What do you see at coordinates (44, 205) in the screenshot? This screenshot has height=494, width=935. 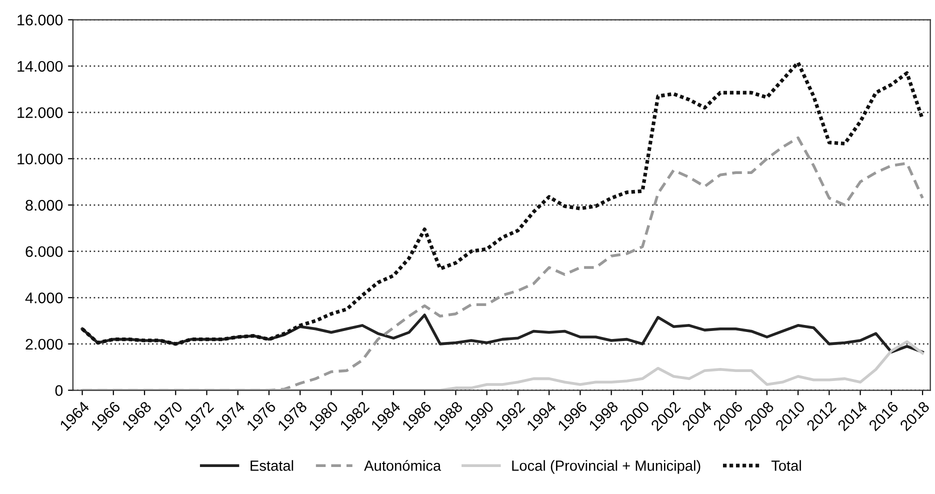 I see `y-tick-label: 8.000` at bounding box center [44, 205].